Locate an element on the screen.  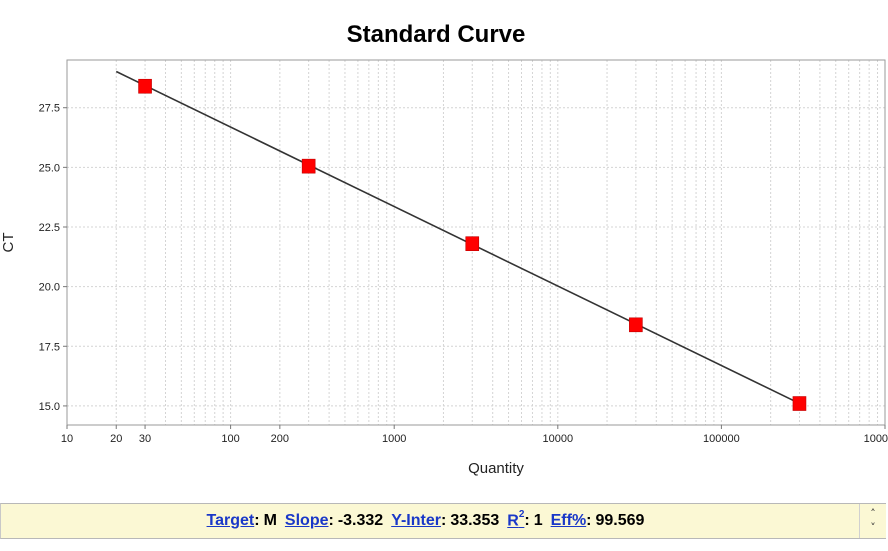
slope-value: -3.332 is located at coordinates (360, 520).